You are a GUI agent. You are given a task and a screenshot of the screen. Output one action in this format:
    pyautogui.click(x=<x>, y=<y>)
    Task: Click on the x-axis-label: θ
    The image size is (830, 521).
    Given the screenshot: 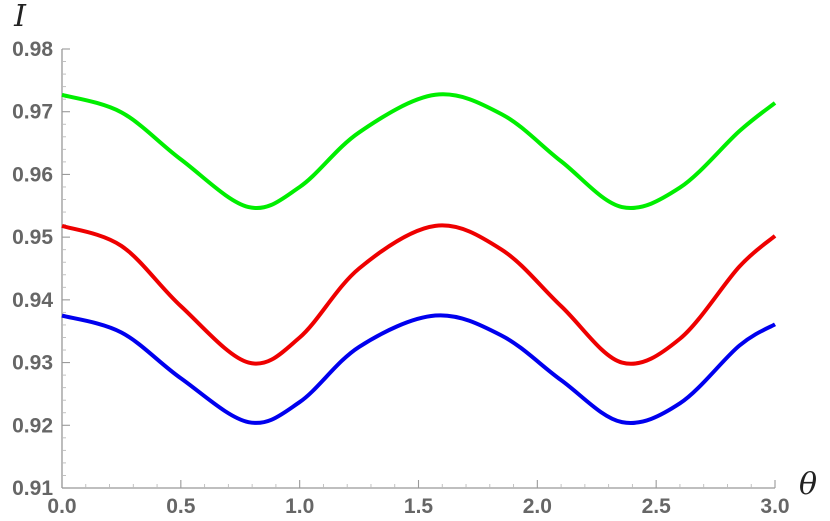 What is the action you would take?
    pyautogui.click(x=808, y=484)
    